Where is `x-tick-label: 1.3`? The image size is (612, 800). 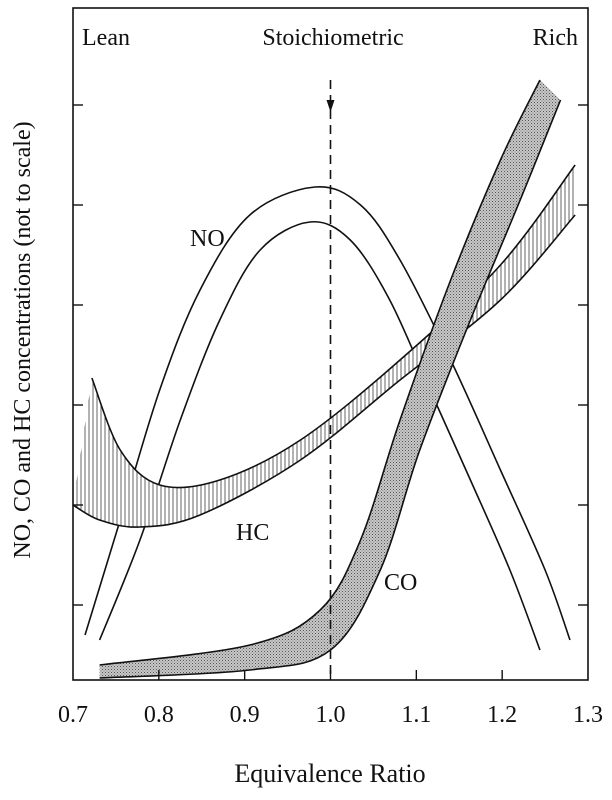 x-tick-label: 1.3 is located at coordinates (588, 715).